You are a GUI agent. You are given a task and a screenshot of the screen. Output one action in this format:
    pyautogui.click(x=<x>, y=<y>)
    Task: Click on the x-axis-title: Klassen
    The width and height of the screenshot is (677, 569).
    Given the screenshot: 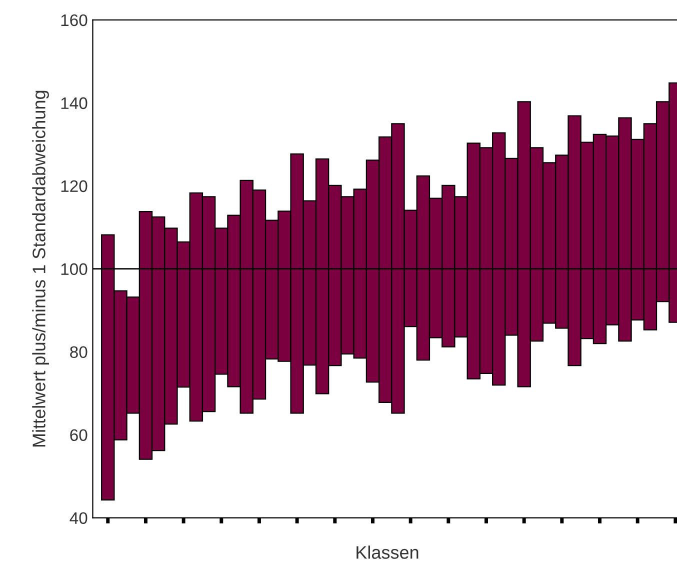 What is the action you would take?
    pyautogui.click(x=387, y=552)
    